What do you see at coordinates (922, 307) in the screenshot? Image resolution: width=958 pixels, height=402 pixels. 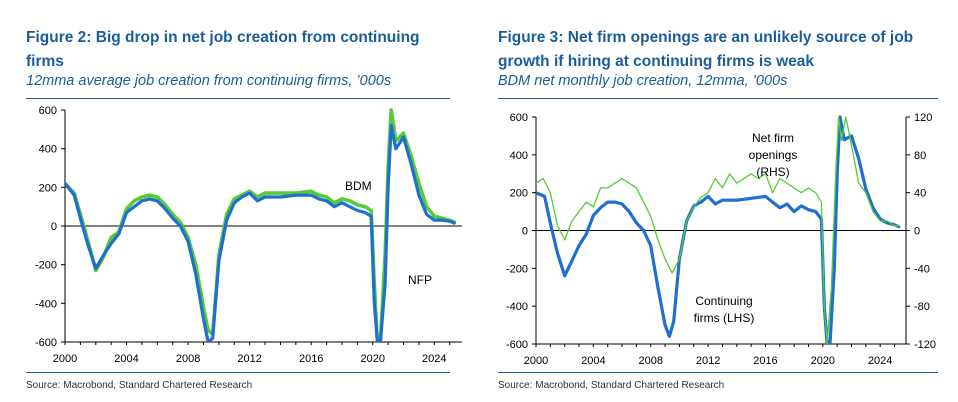 I see `figure-3-y2-tick-label: -80` at bounding box center [922, 307].